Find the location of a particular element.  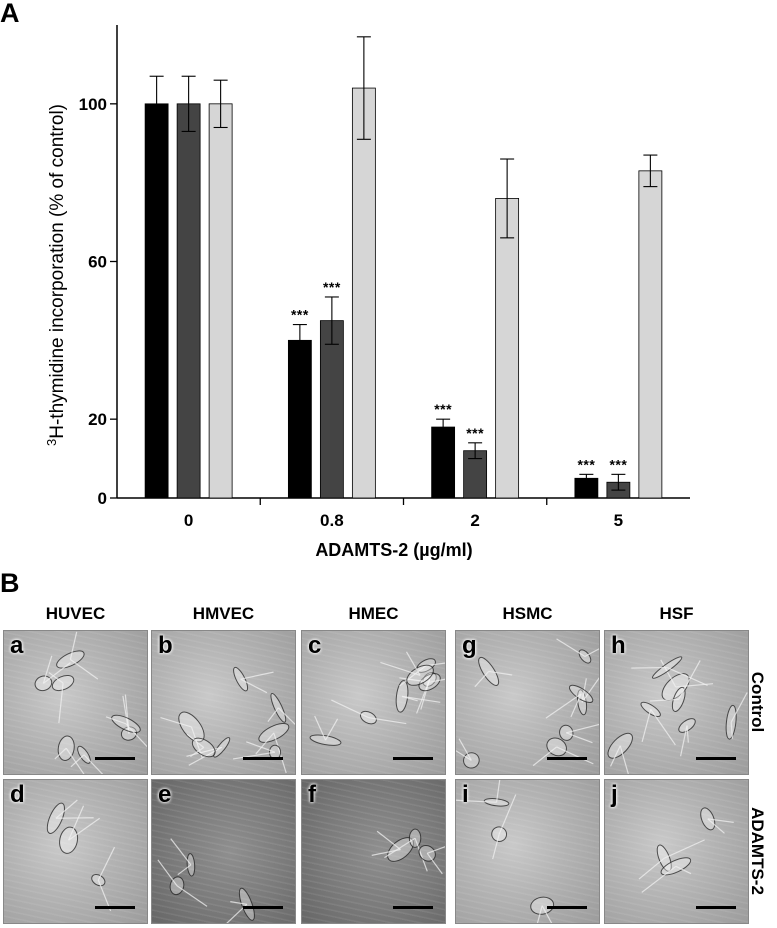

x-axis-title: ADAMTS-2 (µg/ml) is located at coordinates (393, 550).